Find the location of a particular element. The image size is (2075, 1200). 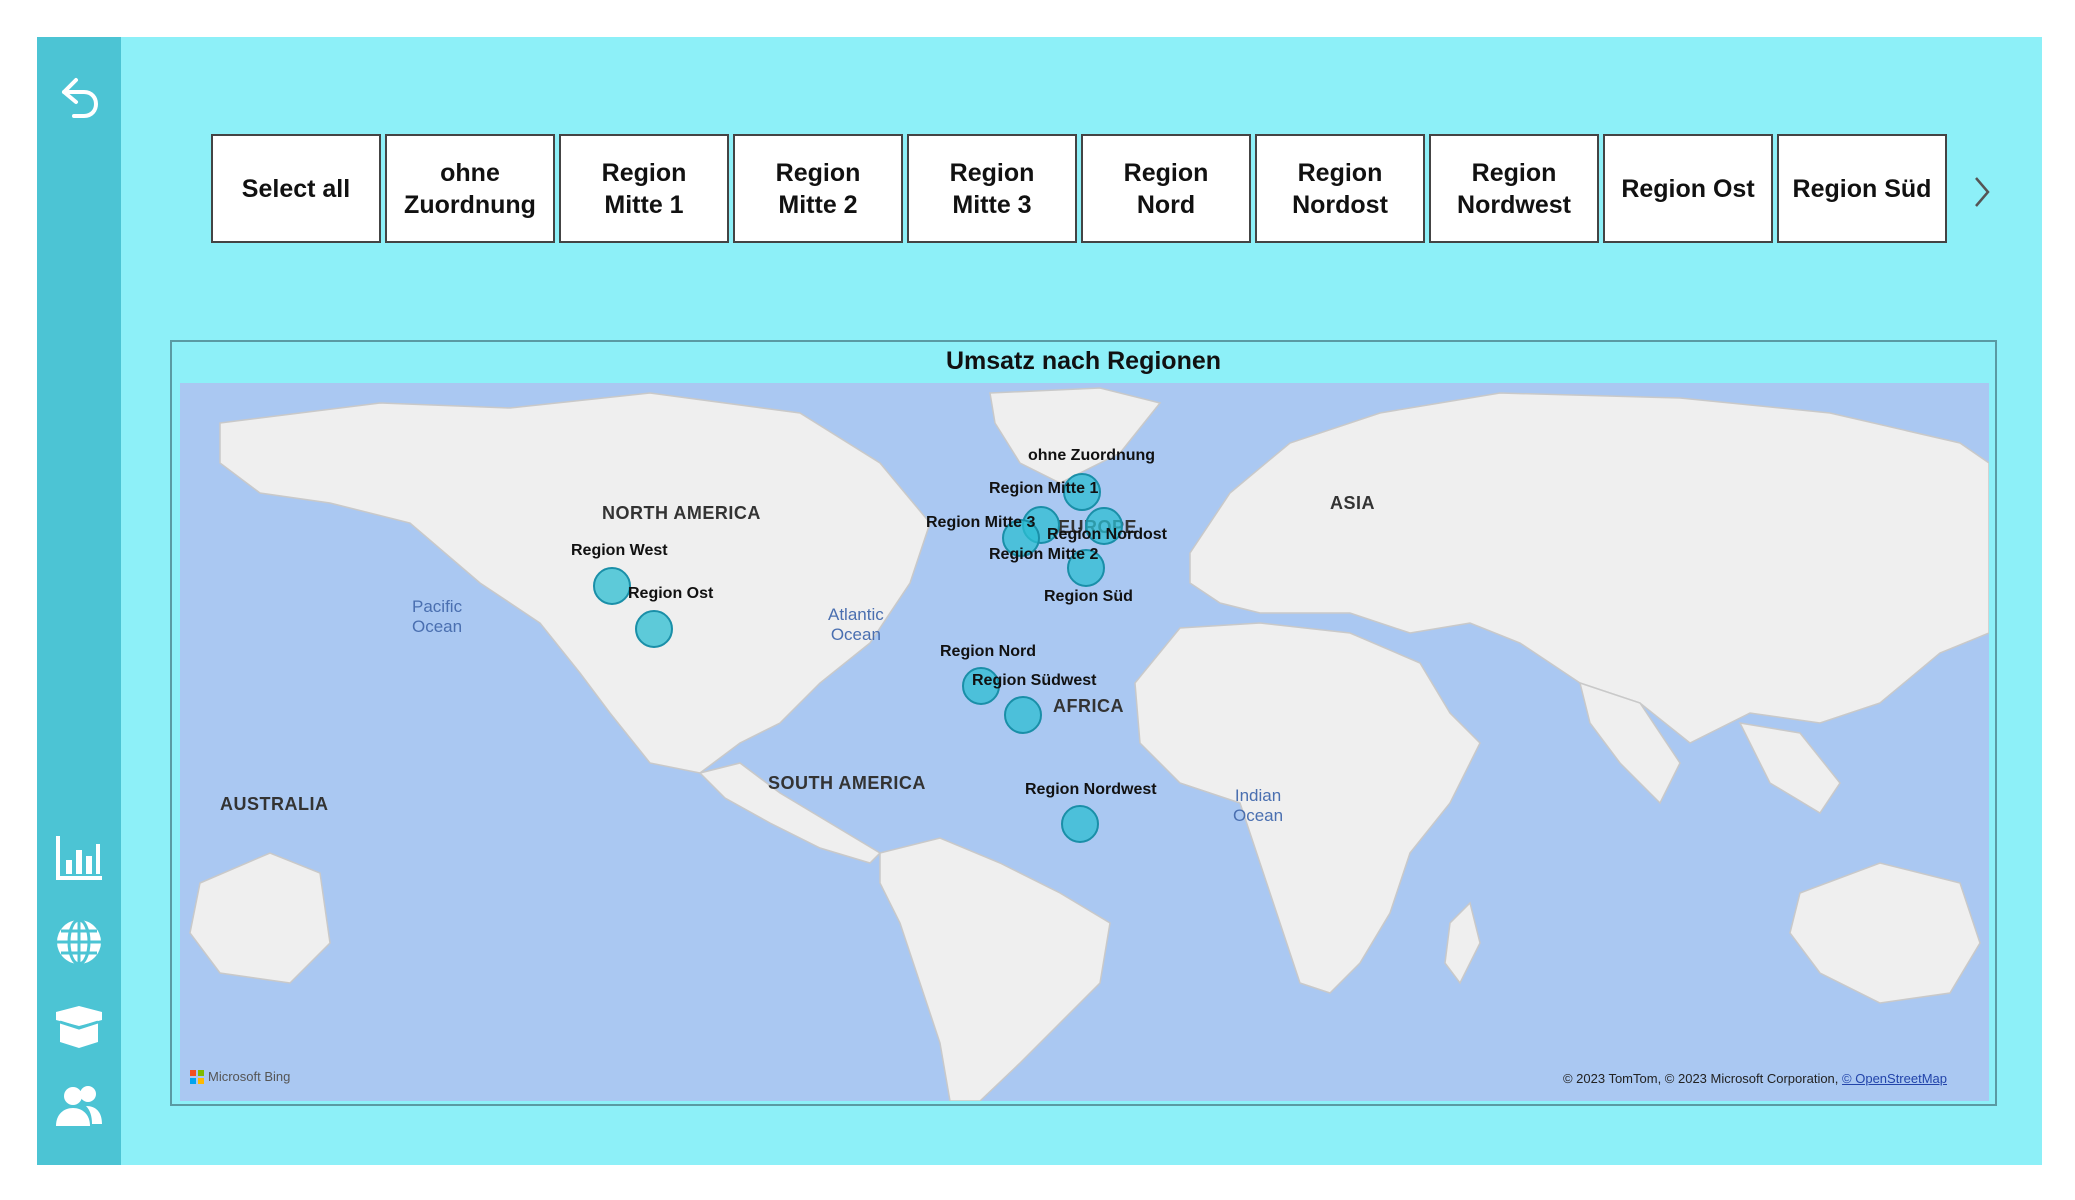

slicer-item-select-all: Select all is located at coordinates (296, 188).